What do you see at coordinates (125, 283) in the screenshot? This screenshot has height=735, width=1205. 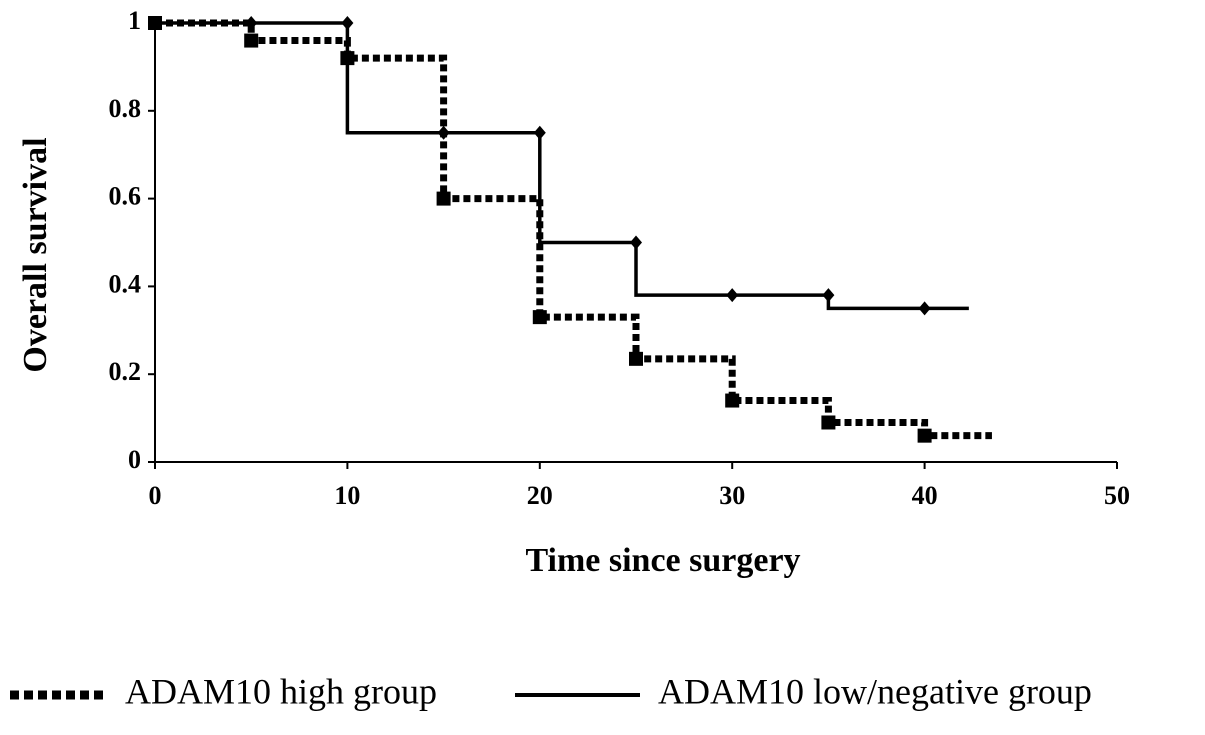 I see `y-tick-label: 0.4` at bounding box center [125, 283].